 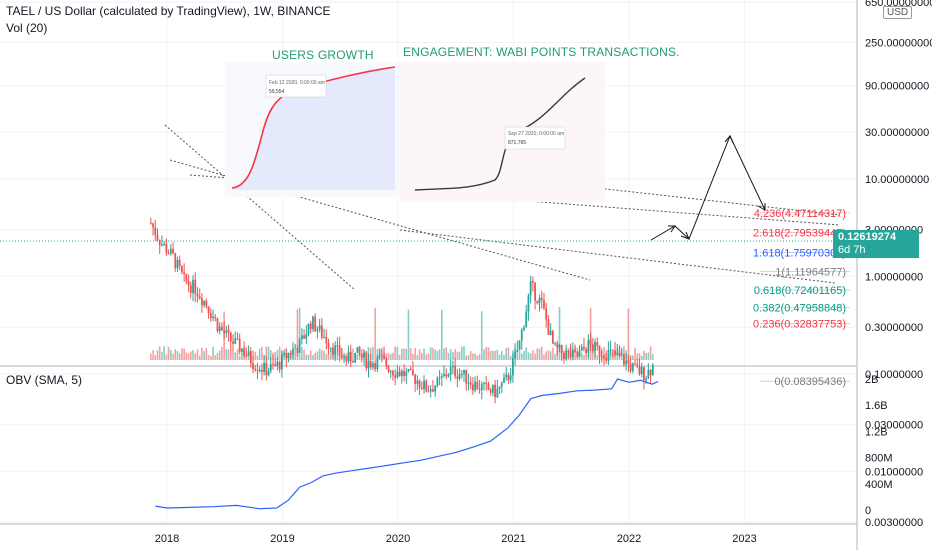 What do you see at coordinates (876, 244) in the screenshot?
I see `last-price-badge: 0.12619274 6d 7h` at bounding box center [876, 244].